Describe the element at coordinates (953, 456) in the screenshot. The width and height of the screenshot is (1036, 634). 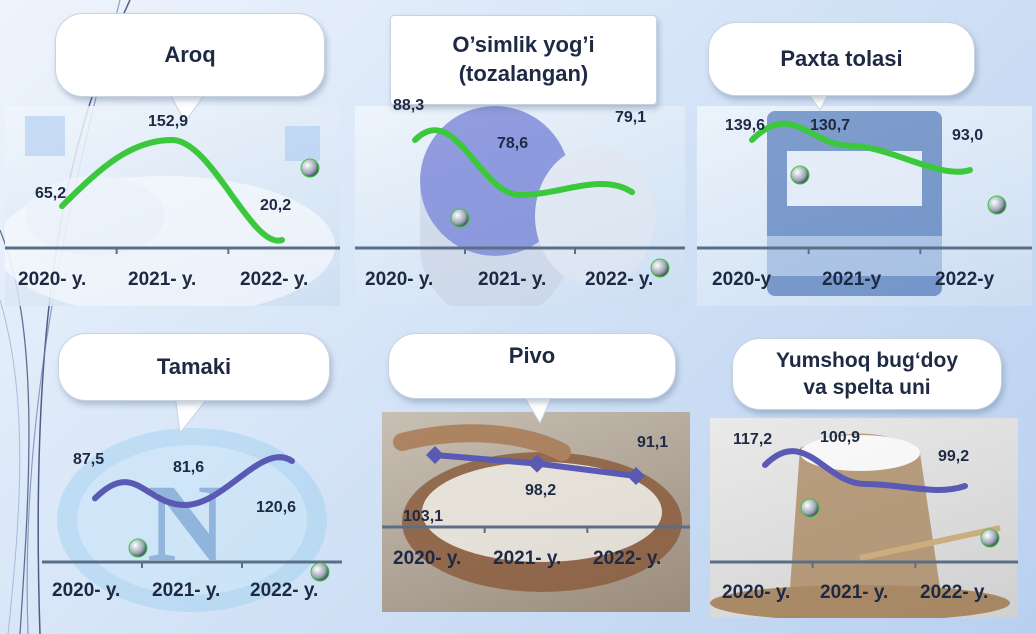
I see `data-label: 99,2` at that location.